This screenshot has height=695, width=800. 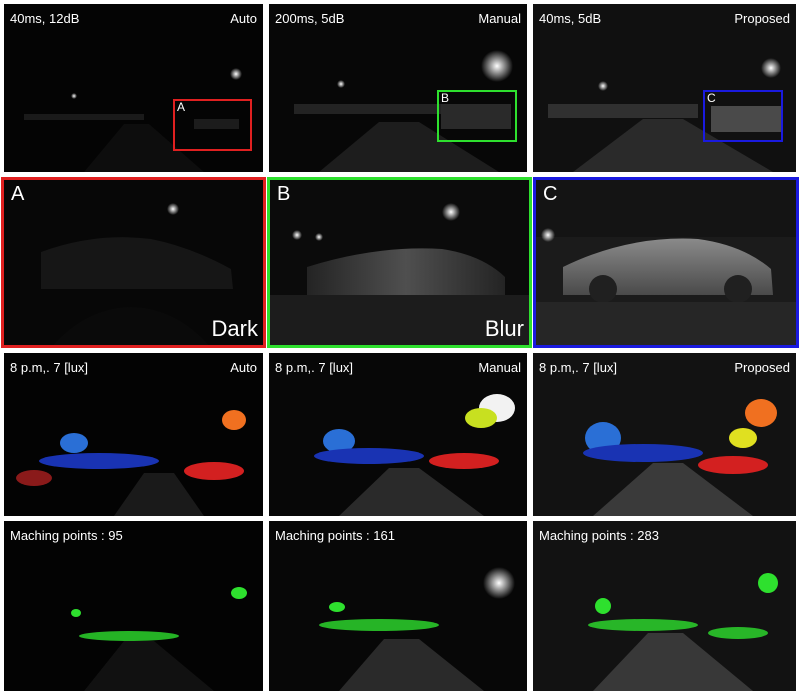 I want to click on matching-points-auto-image, so click(x=133, y=606).